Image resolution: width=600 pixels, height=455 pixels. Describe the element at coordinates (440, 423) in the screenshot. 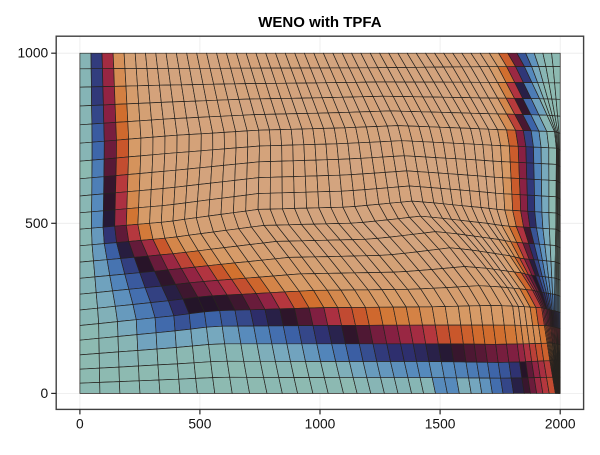

I see `svg-text: 1500` at that location.